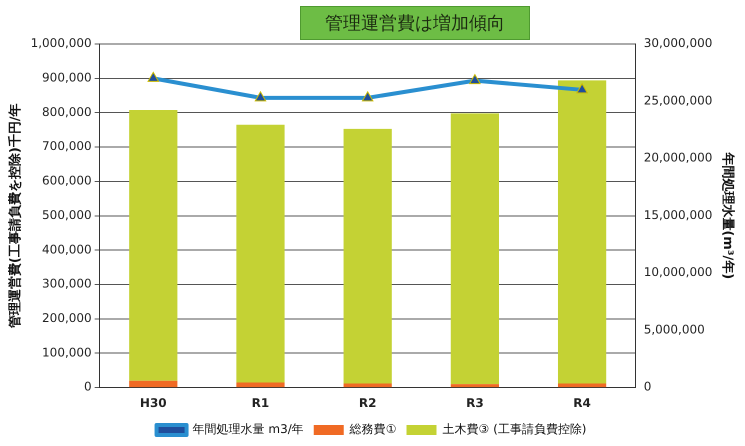 This screenshot has width=745, height=446. What do you see at coordinates (678, 272) in the screenshot?
I see `y2-tick-label: 10,000,000` at bounding box center [678, 272].